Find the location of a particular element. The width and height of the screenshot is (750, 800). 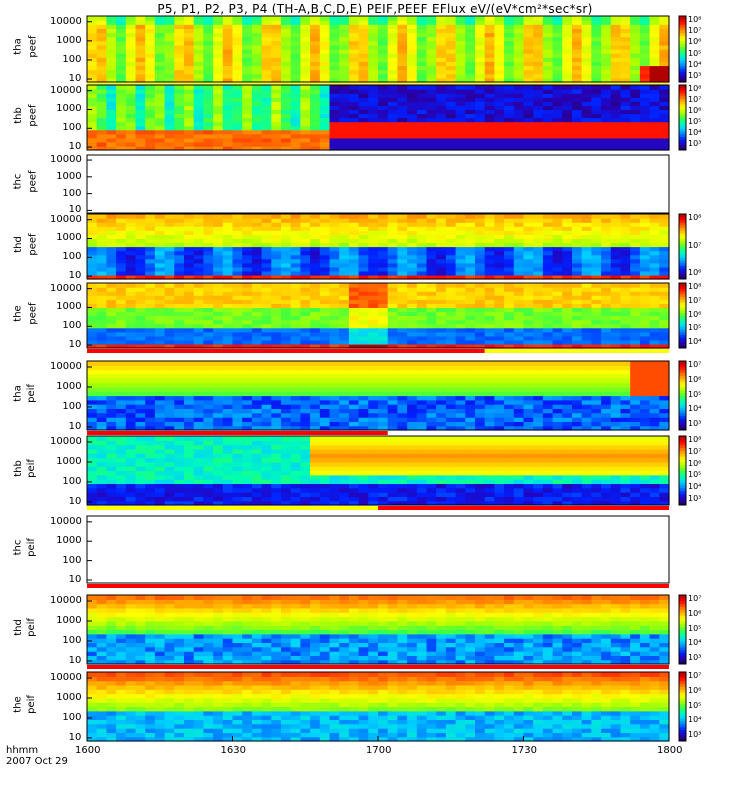

panel-thd-peef is located at coordinates (378, 246).